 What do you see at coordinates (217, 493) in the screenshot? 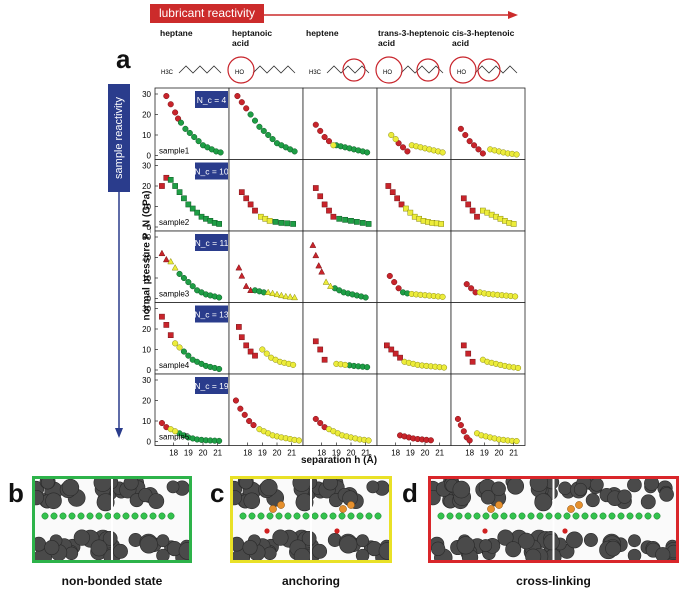
I see `panel-letter-c: c` at bounding box center [217, 493].